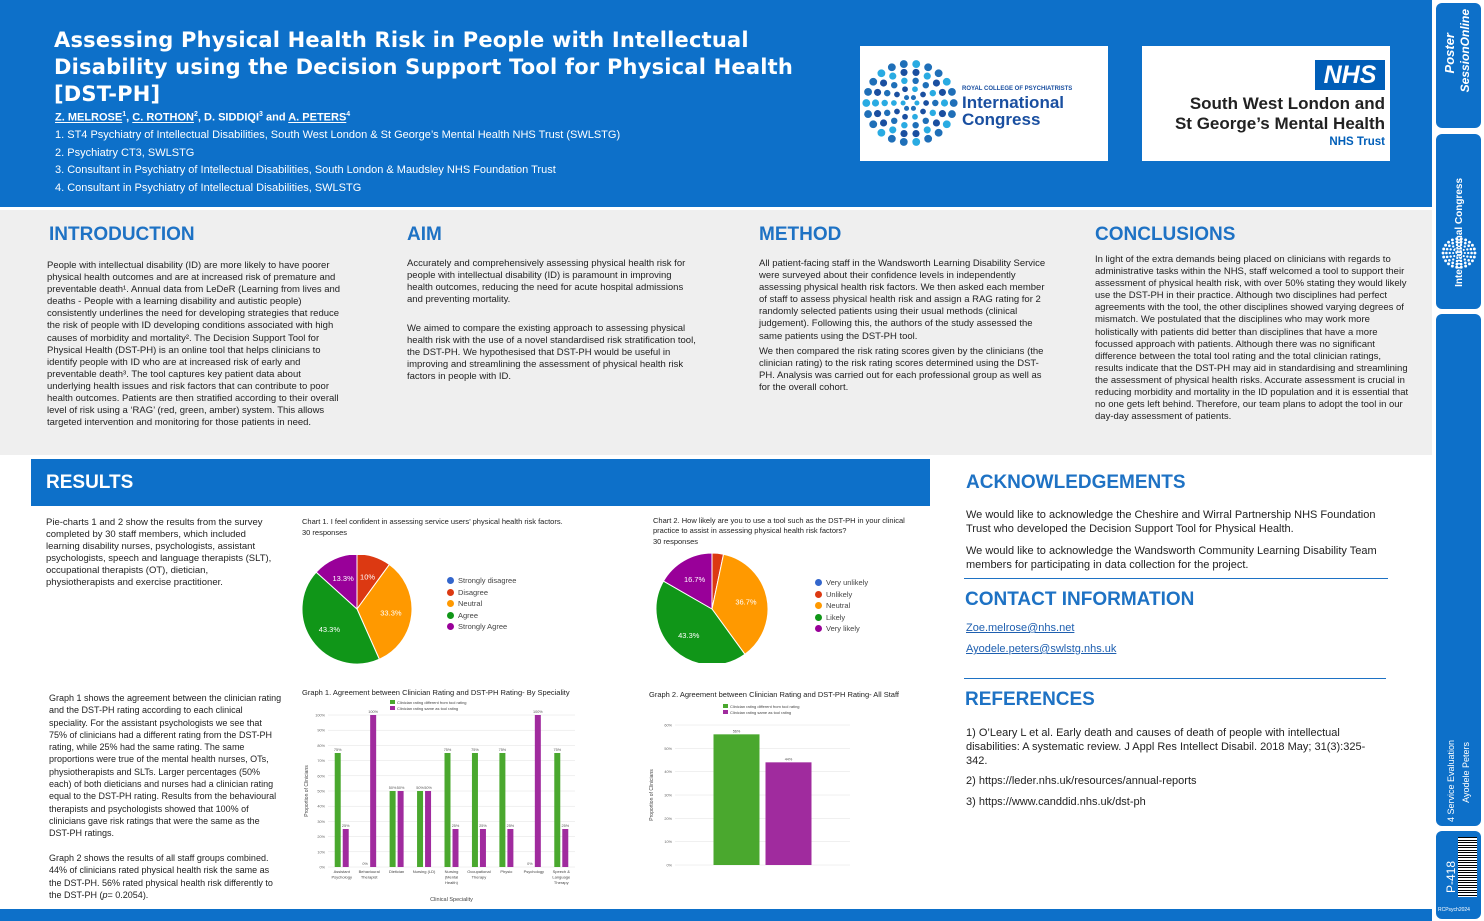 This screenshot has width=1484, height=921. What do you see at coordinates (320, 716) in the screenshot?
I see `y-tick-label: 100%` at bounding box center [320, 716].